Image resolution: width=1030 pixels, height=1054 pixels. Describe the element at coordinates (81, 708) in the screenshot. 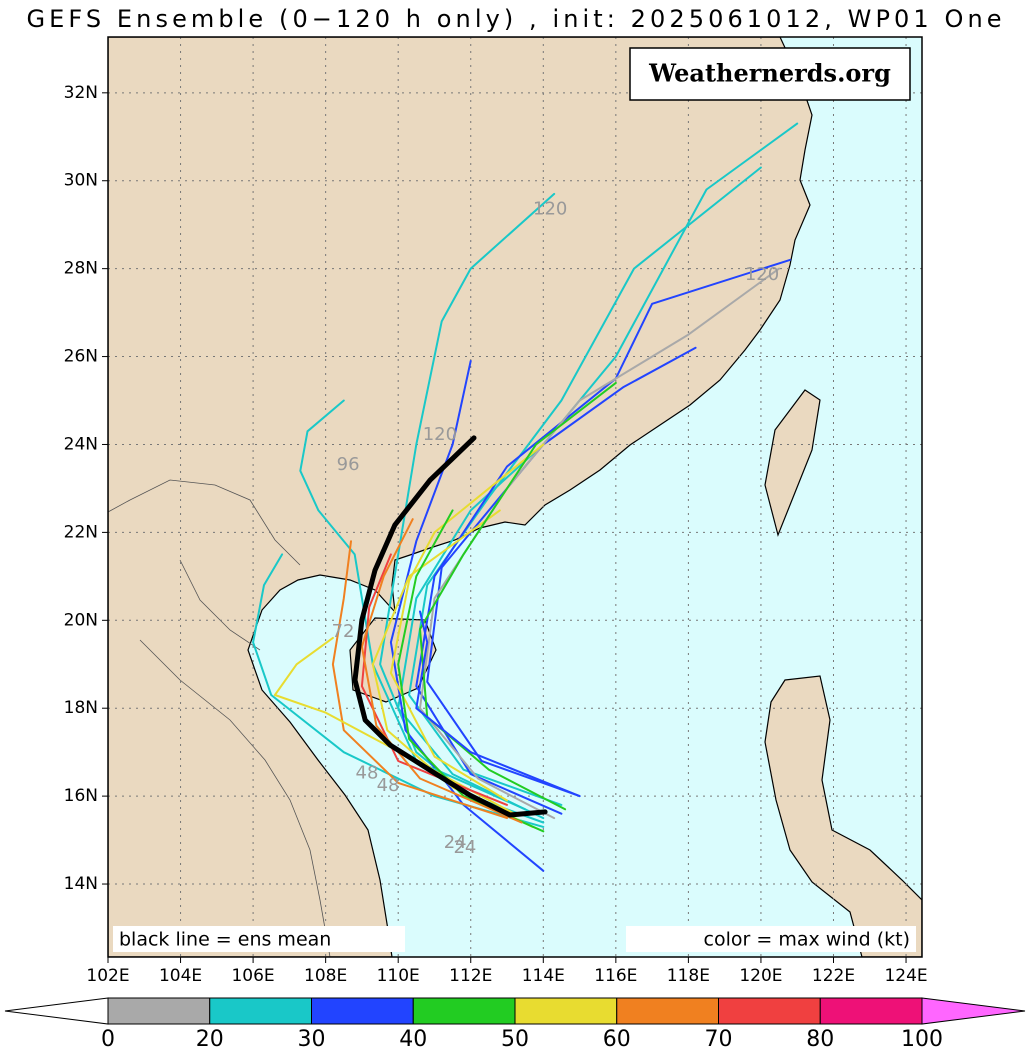

I see `y-tick-label: 18N` at that location.